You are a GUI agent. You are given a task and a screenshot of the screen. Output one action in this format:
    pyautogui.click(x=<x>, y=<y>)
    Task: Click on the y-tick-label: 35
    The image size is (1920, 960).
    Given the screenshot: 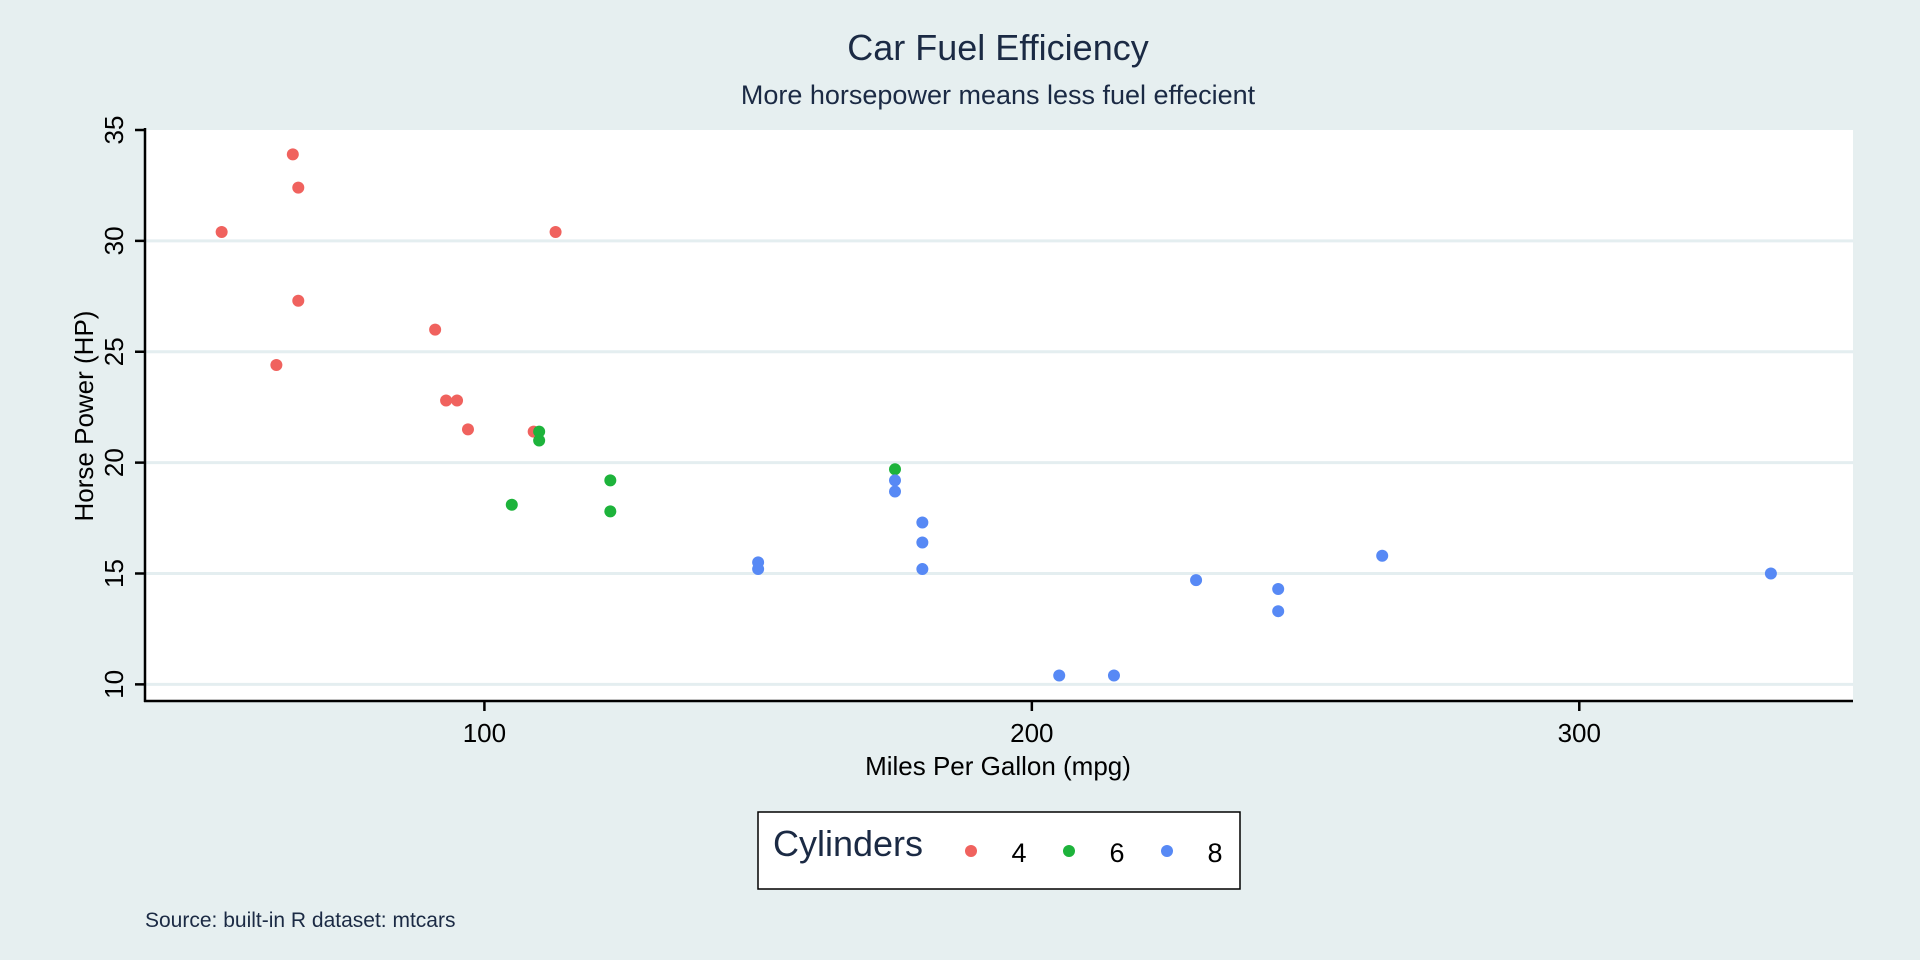 What is the action you would take?
    pyautogui.click(x=114, y=130)
    